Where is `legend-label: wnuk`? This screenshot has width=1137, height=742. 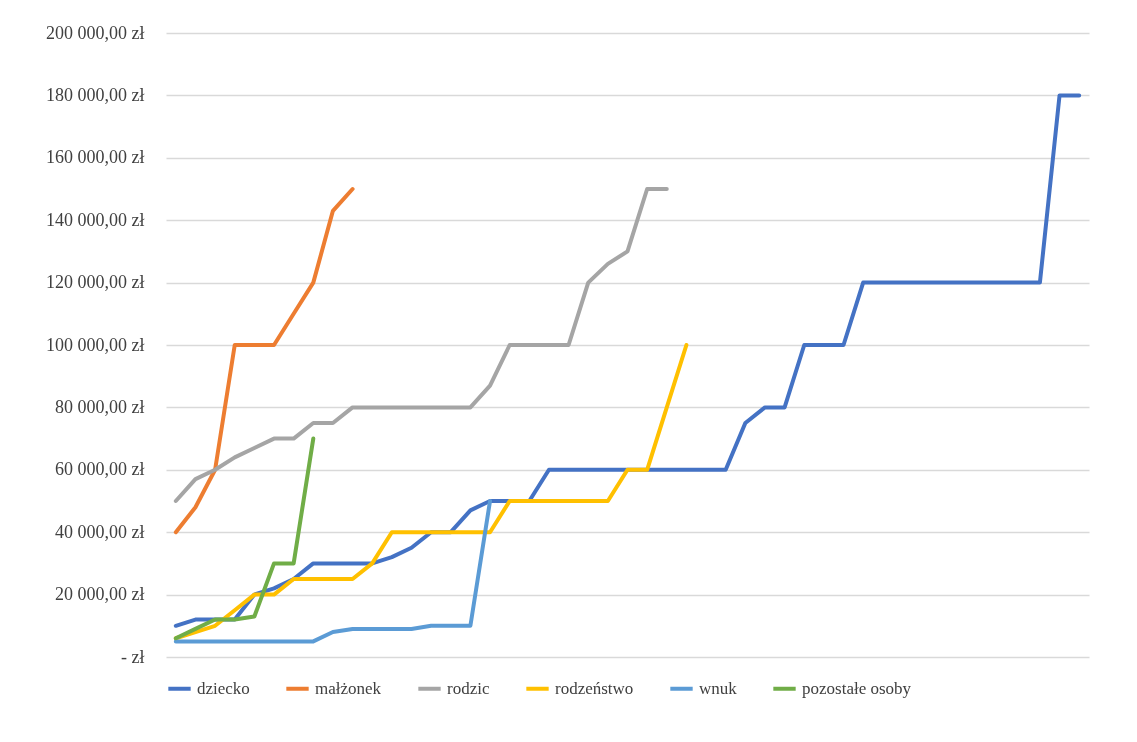
legend-label: wnuk is located at coordinates (718, 688).